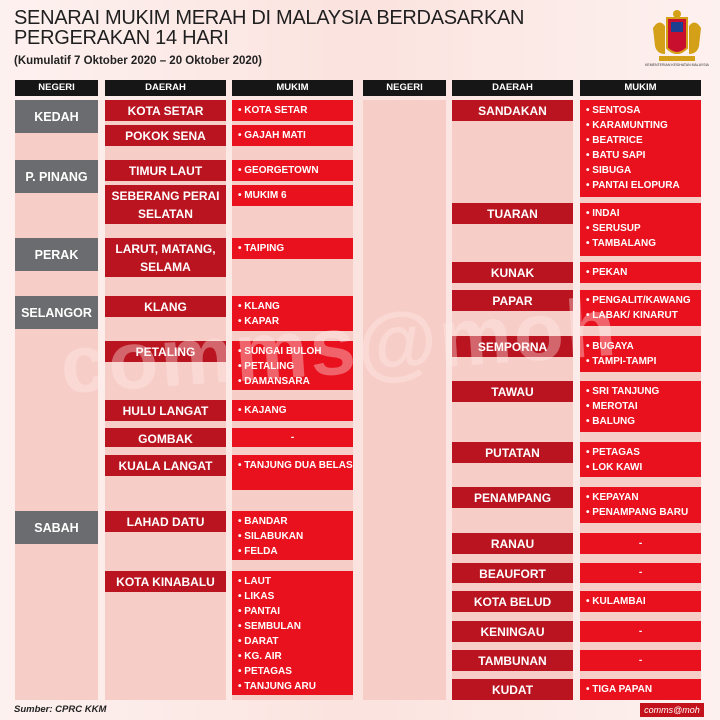 The image size is (720, 720). What do you see at coordinates (263, 656) in the screenshot?
I see `mukim-name: KG. AIR` at bounding box center [263, 656].